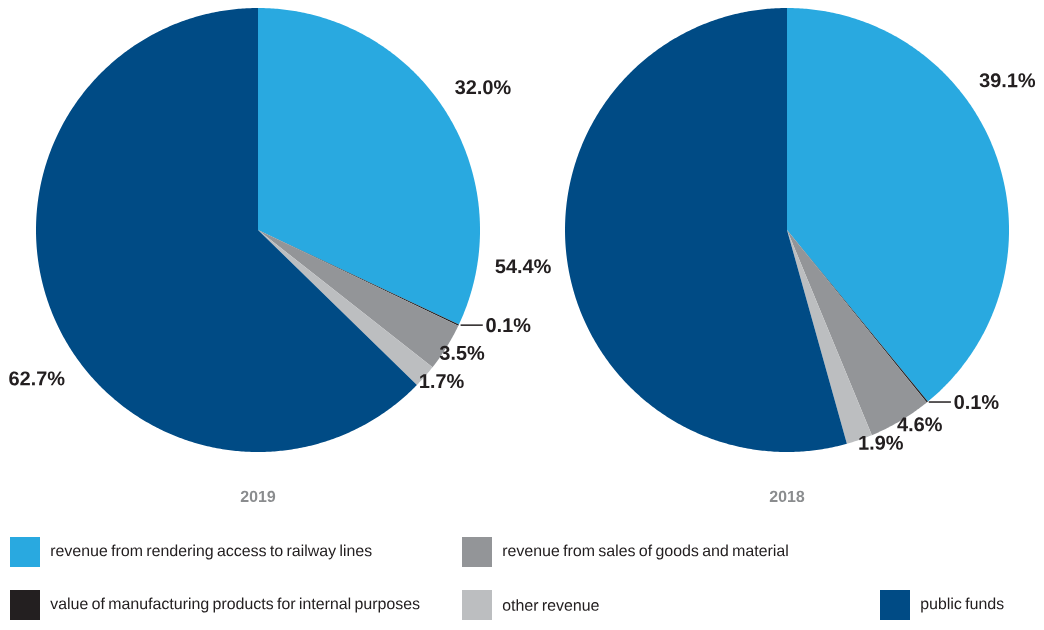  What do you see at coordinates (919, 424) in the screenshot?
I see `data-label: 4.6%` at bounding box center [919, 424].